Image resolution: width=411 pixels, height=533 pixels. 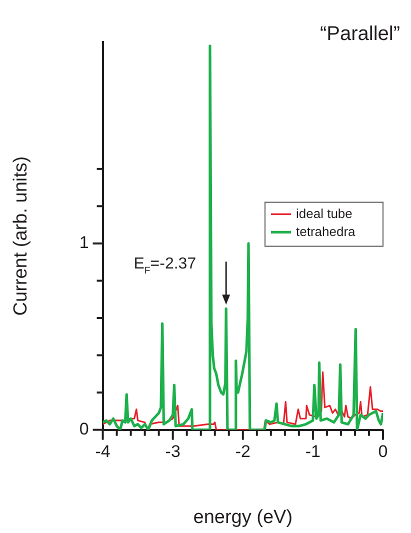 What do you see at coordinates (313, 451) in the screenshot?
I see `x-tick-label: -1` at bounding box center [313, 451].